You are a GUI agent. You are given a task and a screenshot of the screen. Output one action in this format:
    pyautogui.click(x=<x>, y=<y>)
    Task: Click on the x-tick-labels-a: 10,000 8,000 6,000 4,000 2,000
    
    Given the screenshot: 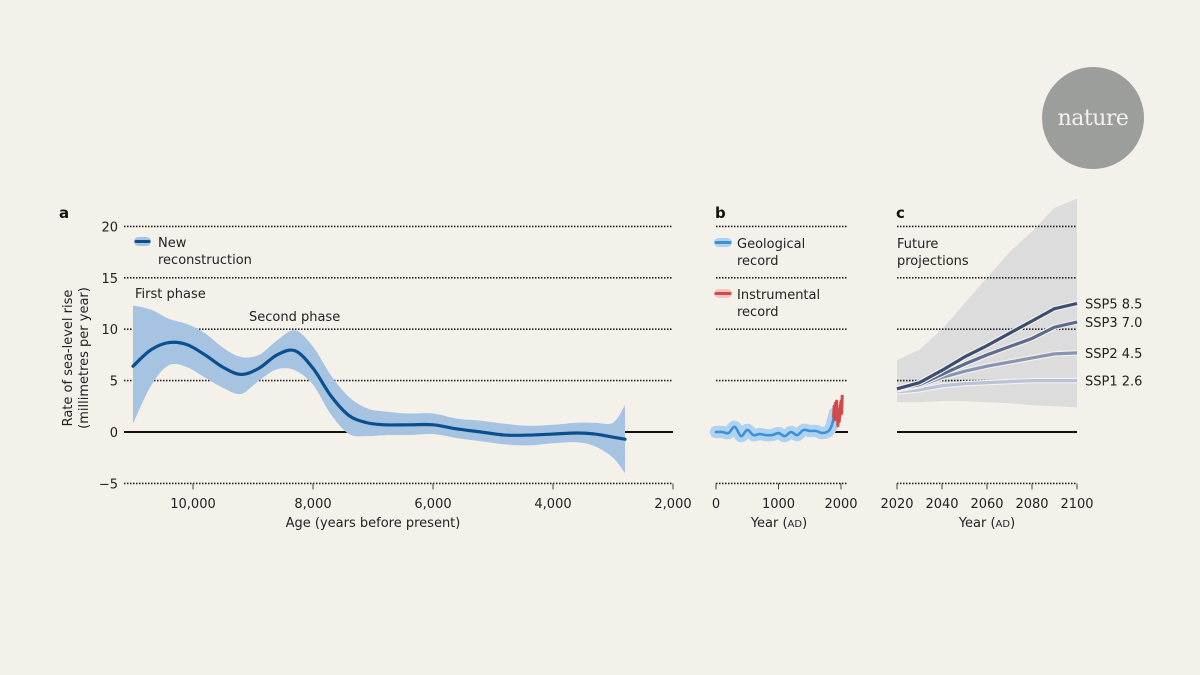 What is the action you would take?
    pyautogui.click(x=430, y=504)
    